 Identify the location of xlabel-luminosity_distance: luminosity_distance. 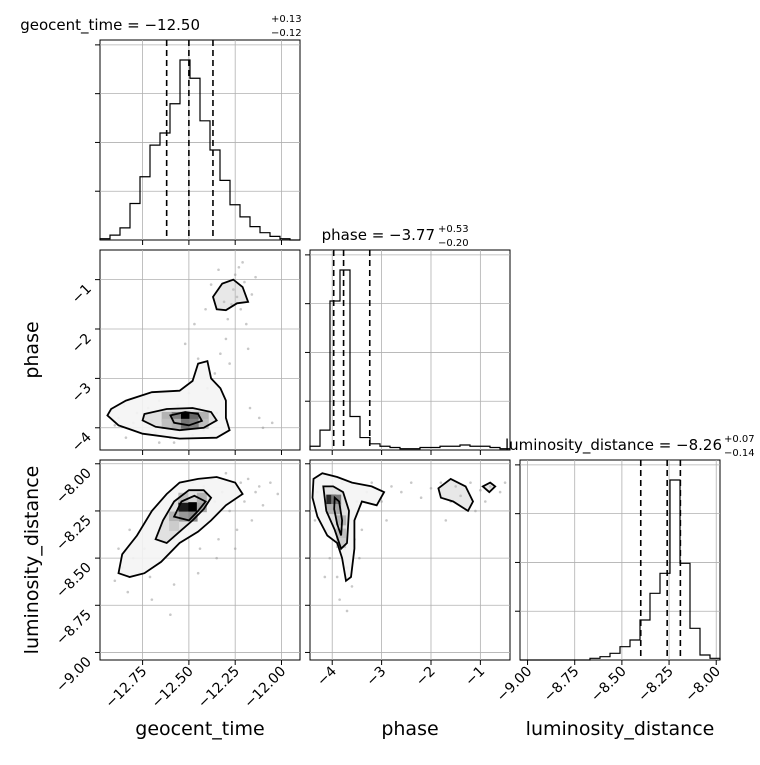
(620, 729).